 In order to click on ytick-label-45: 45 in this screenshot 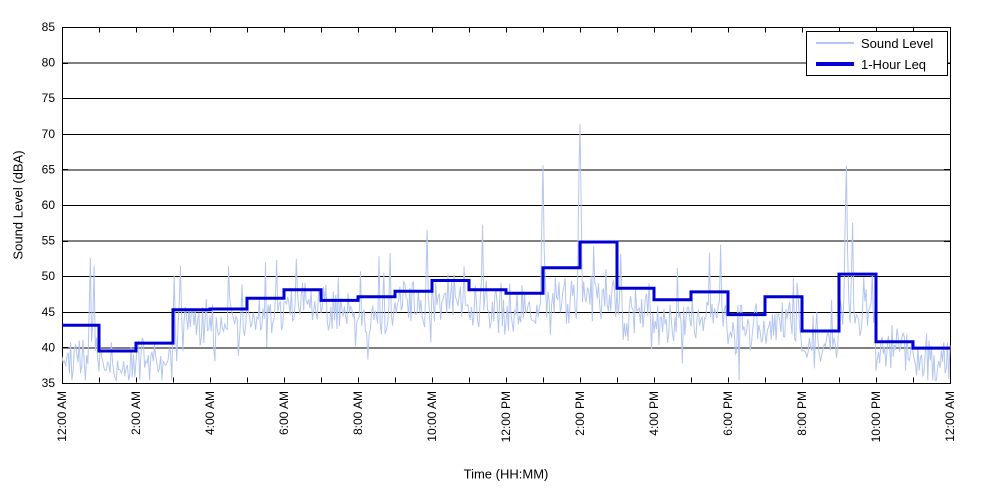, I will do `click(49, 312)`.